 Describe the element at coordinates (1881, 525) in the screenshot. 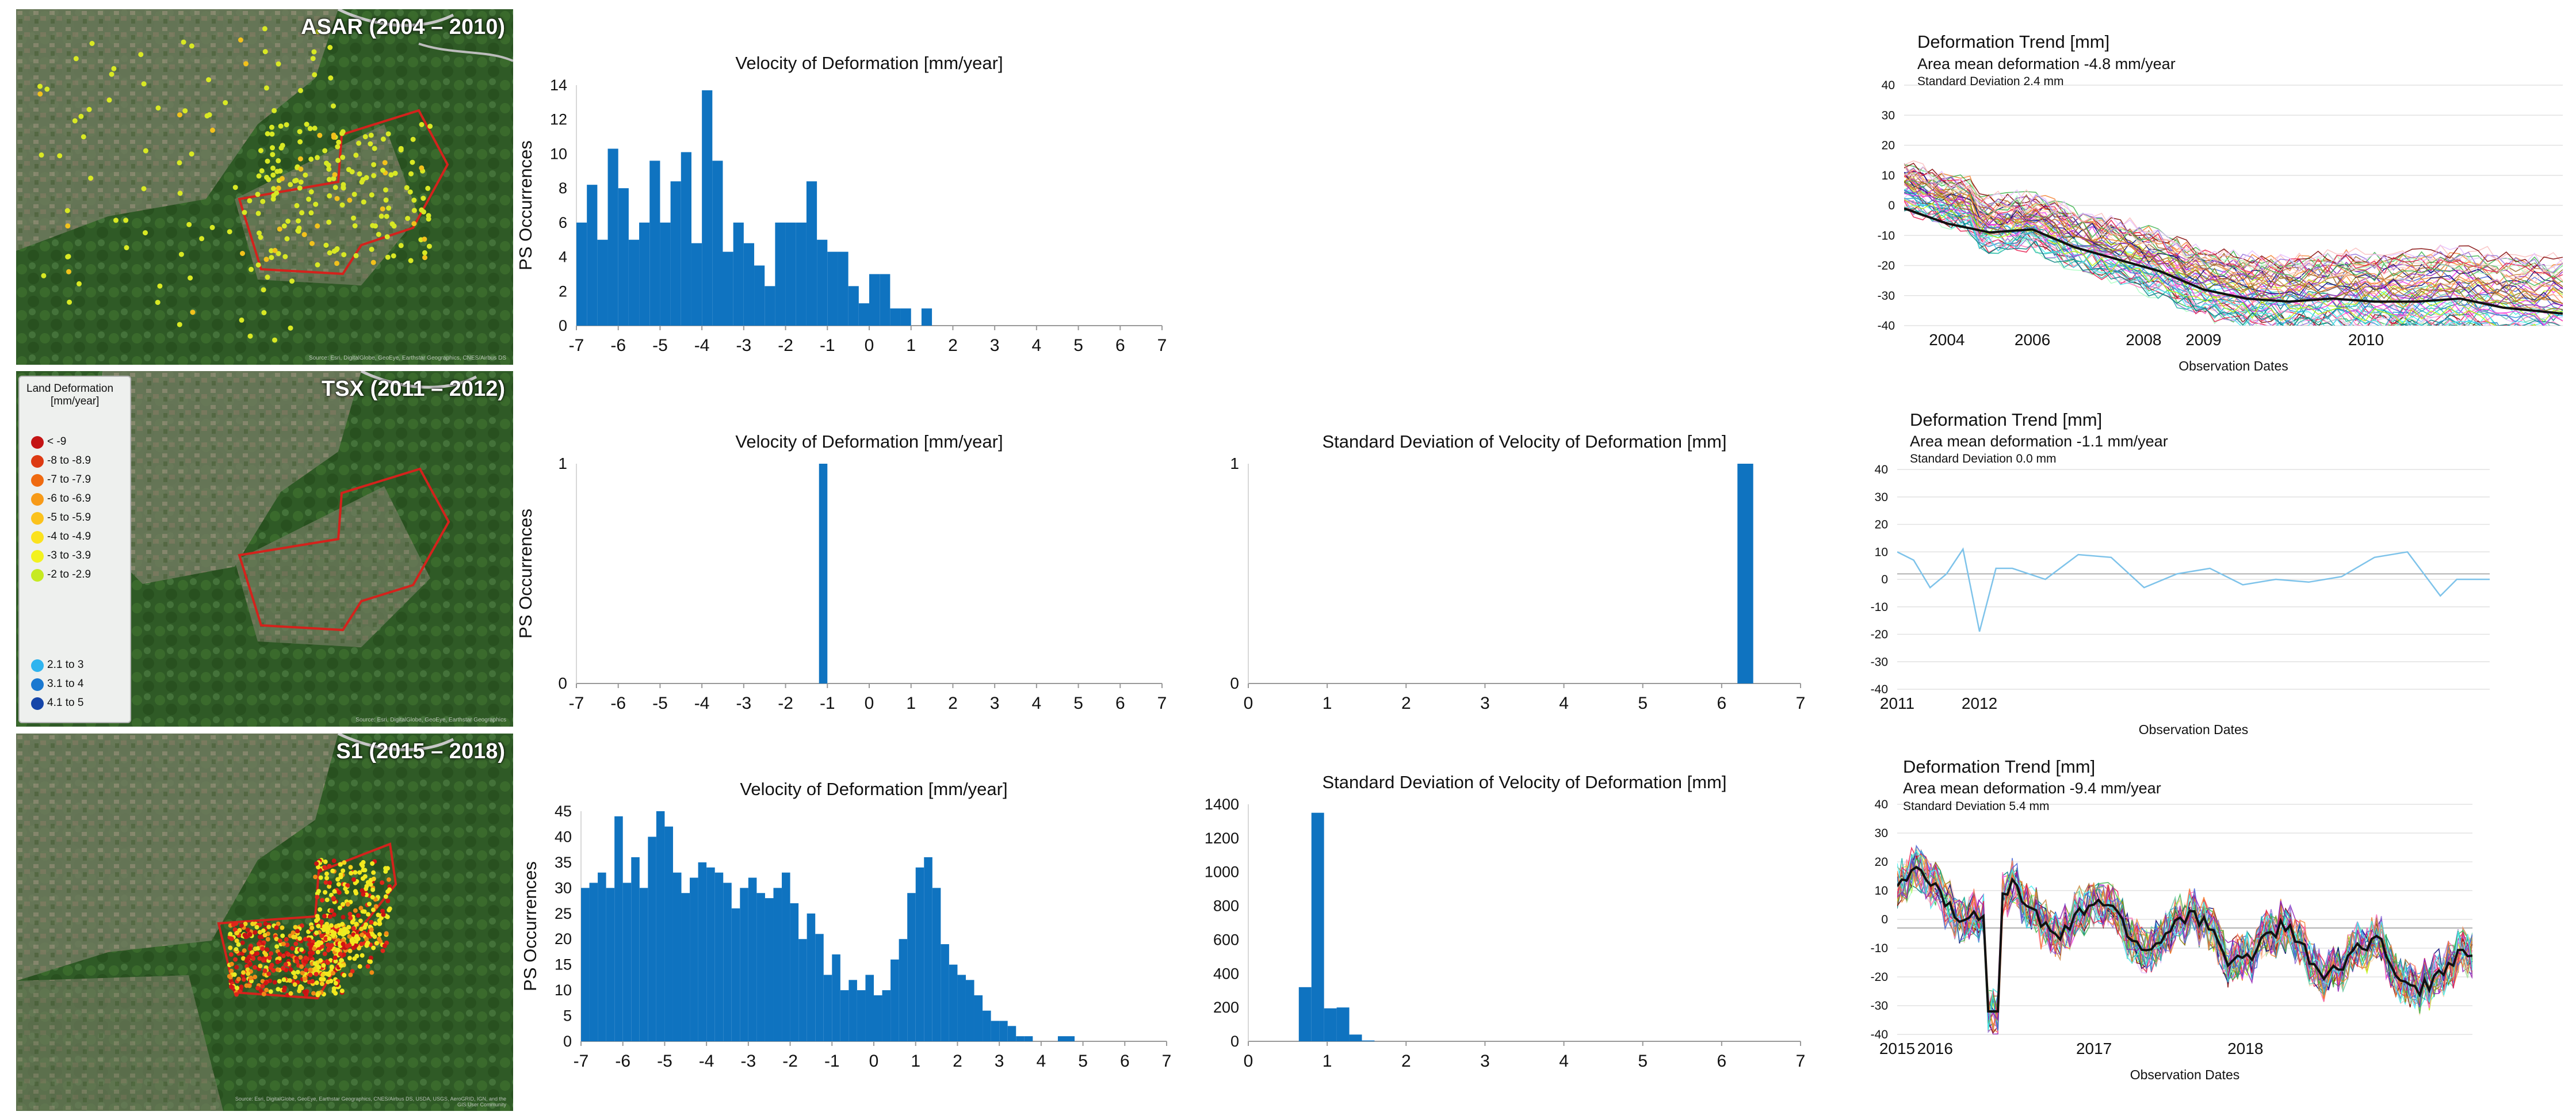

I see `y-tick-label: 20` at that location.